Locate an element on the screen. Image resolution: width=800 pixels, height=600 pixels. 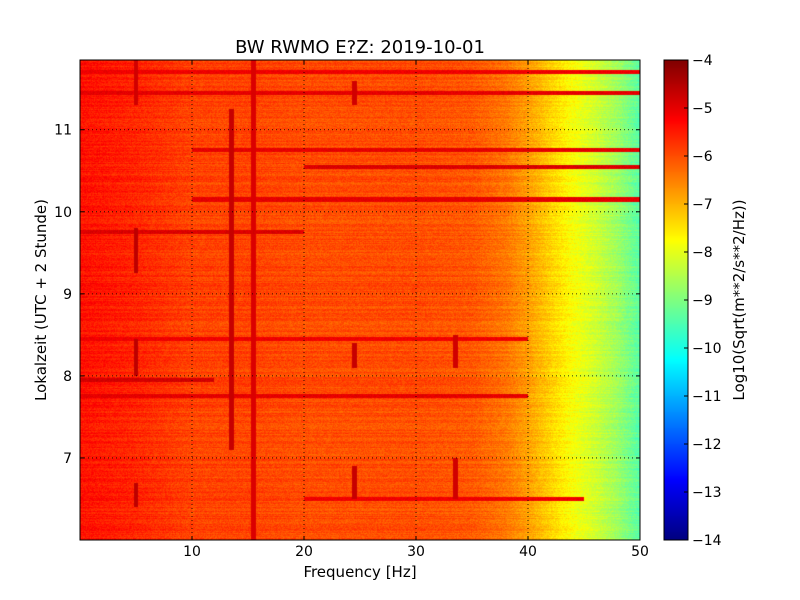
colorbar-label: Log10(Sqrt(m**2/s**2/Hz)) is located at coordinates (739, 299).